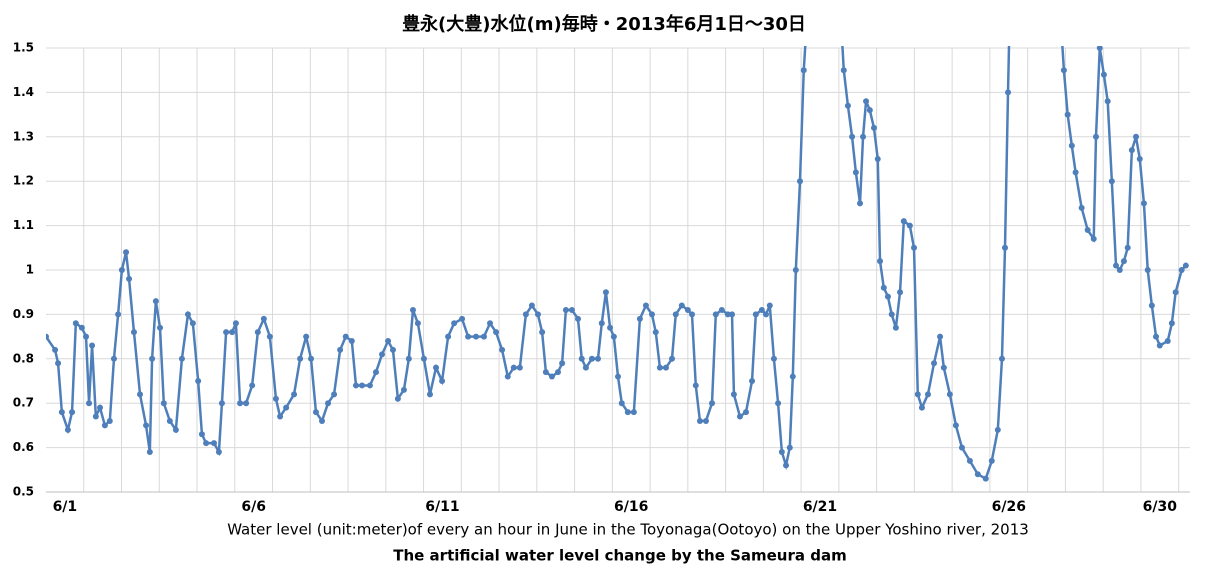 This screenshot has width=1209, height=567. What do you see at coordinates (23, 48) in the screenshot?
I see `y-tick-label: 1.5` at bounding box center [23, 48].